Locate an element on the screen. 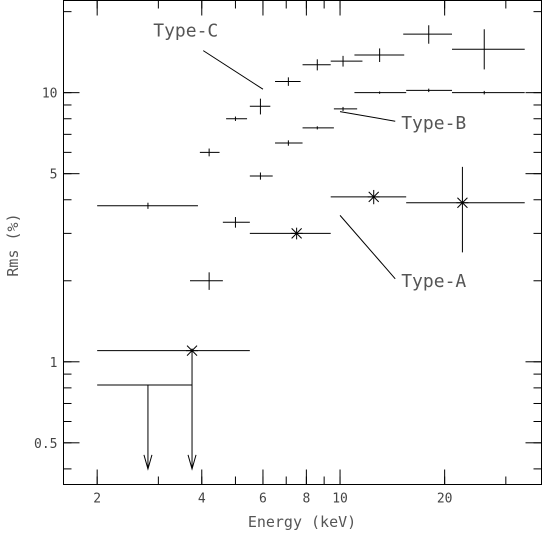  y-tick-label: 10 is located at coordinates (50, 94).